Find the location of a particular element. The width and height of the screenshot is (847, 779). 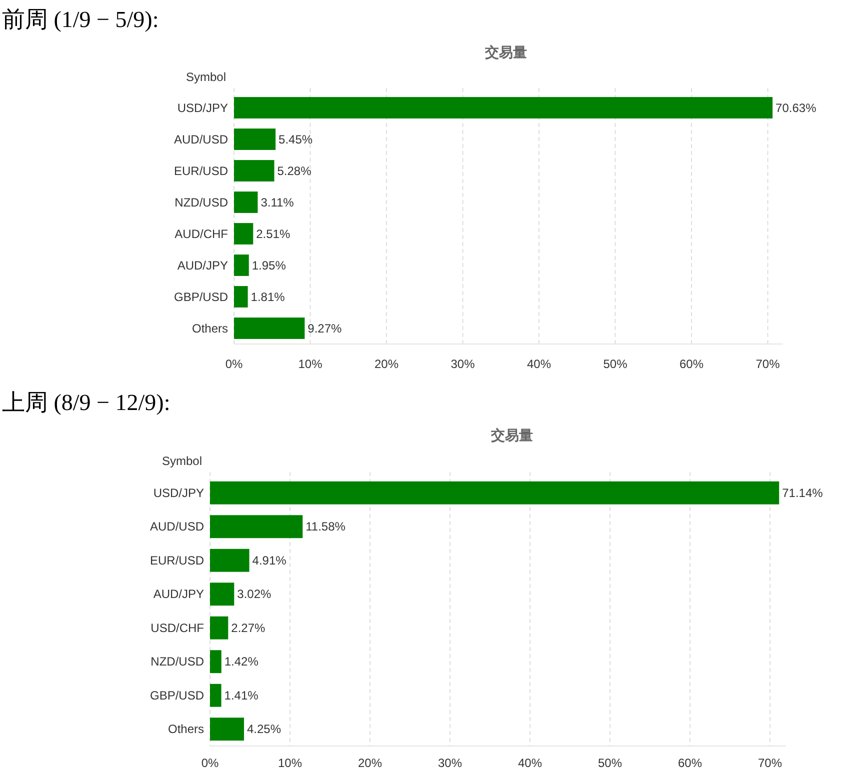

y-tick-label: AUD/CHF is located at coordinates (201, 233).